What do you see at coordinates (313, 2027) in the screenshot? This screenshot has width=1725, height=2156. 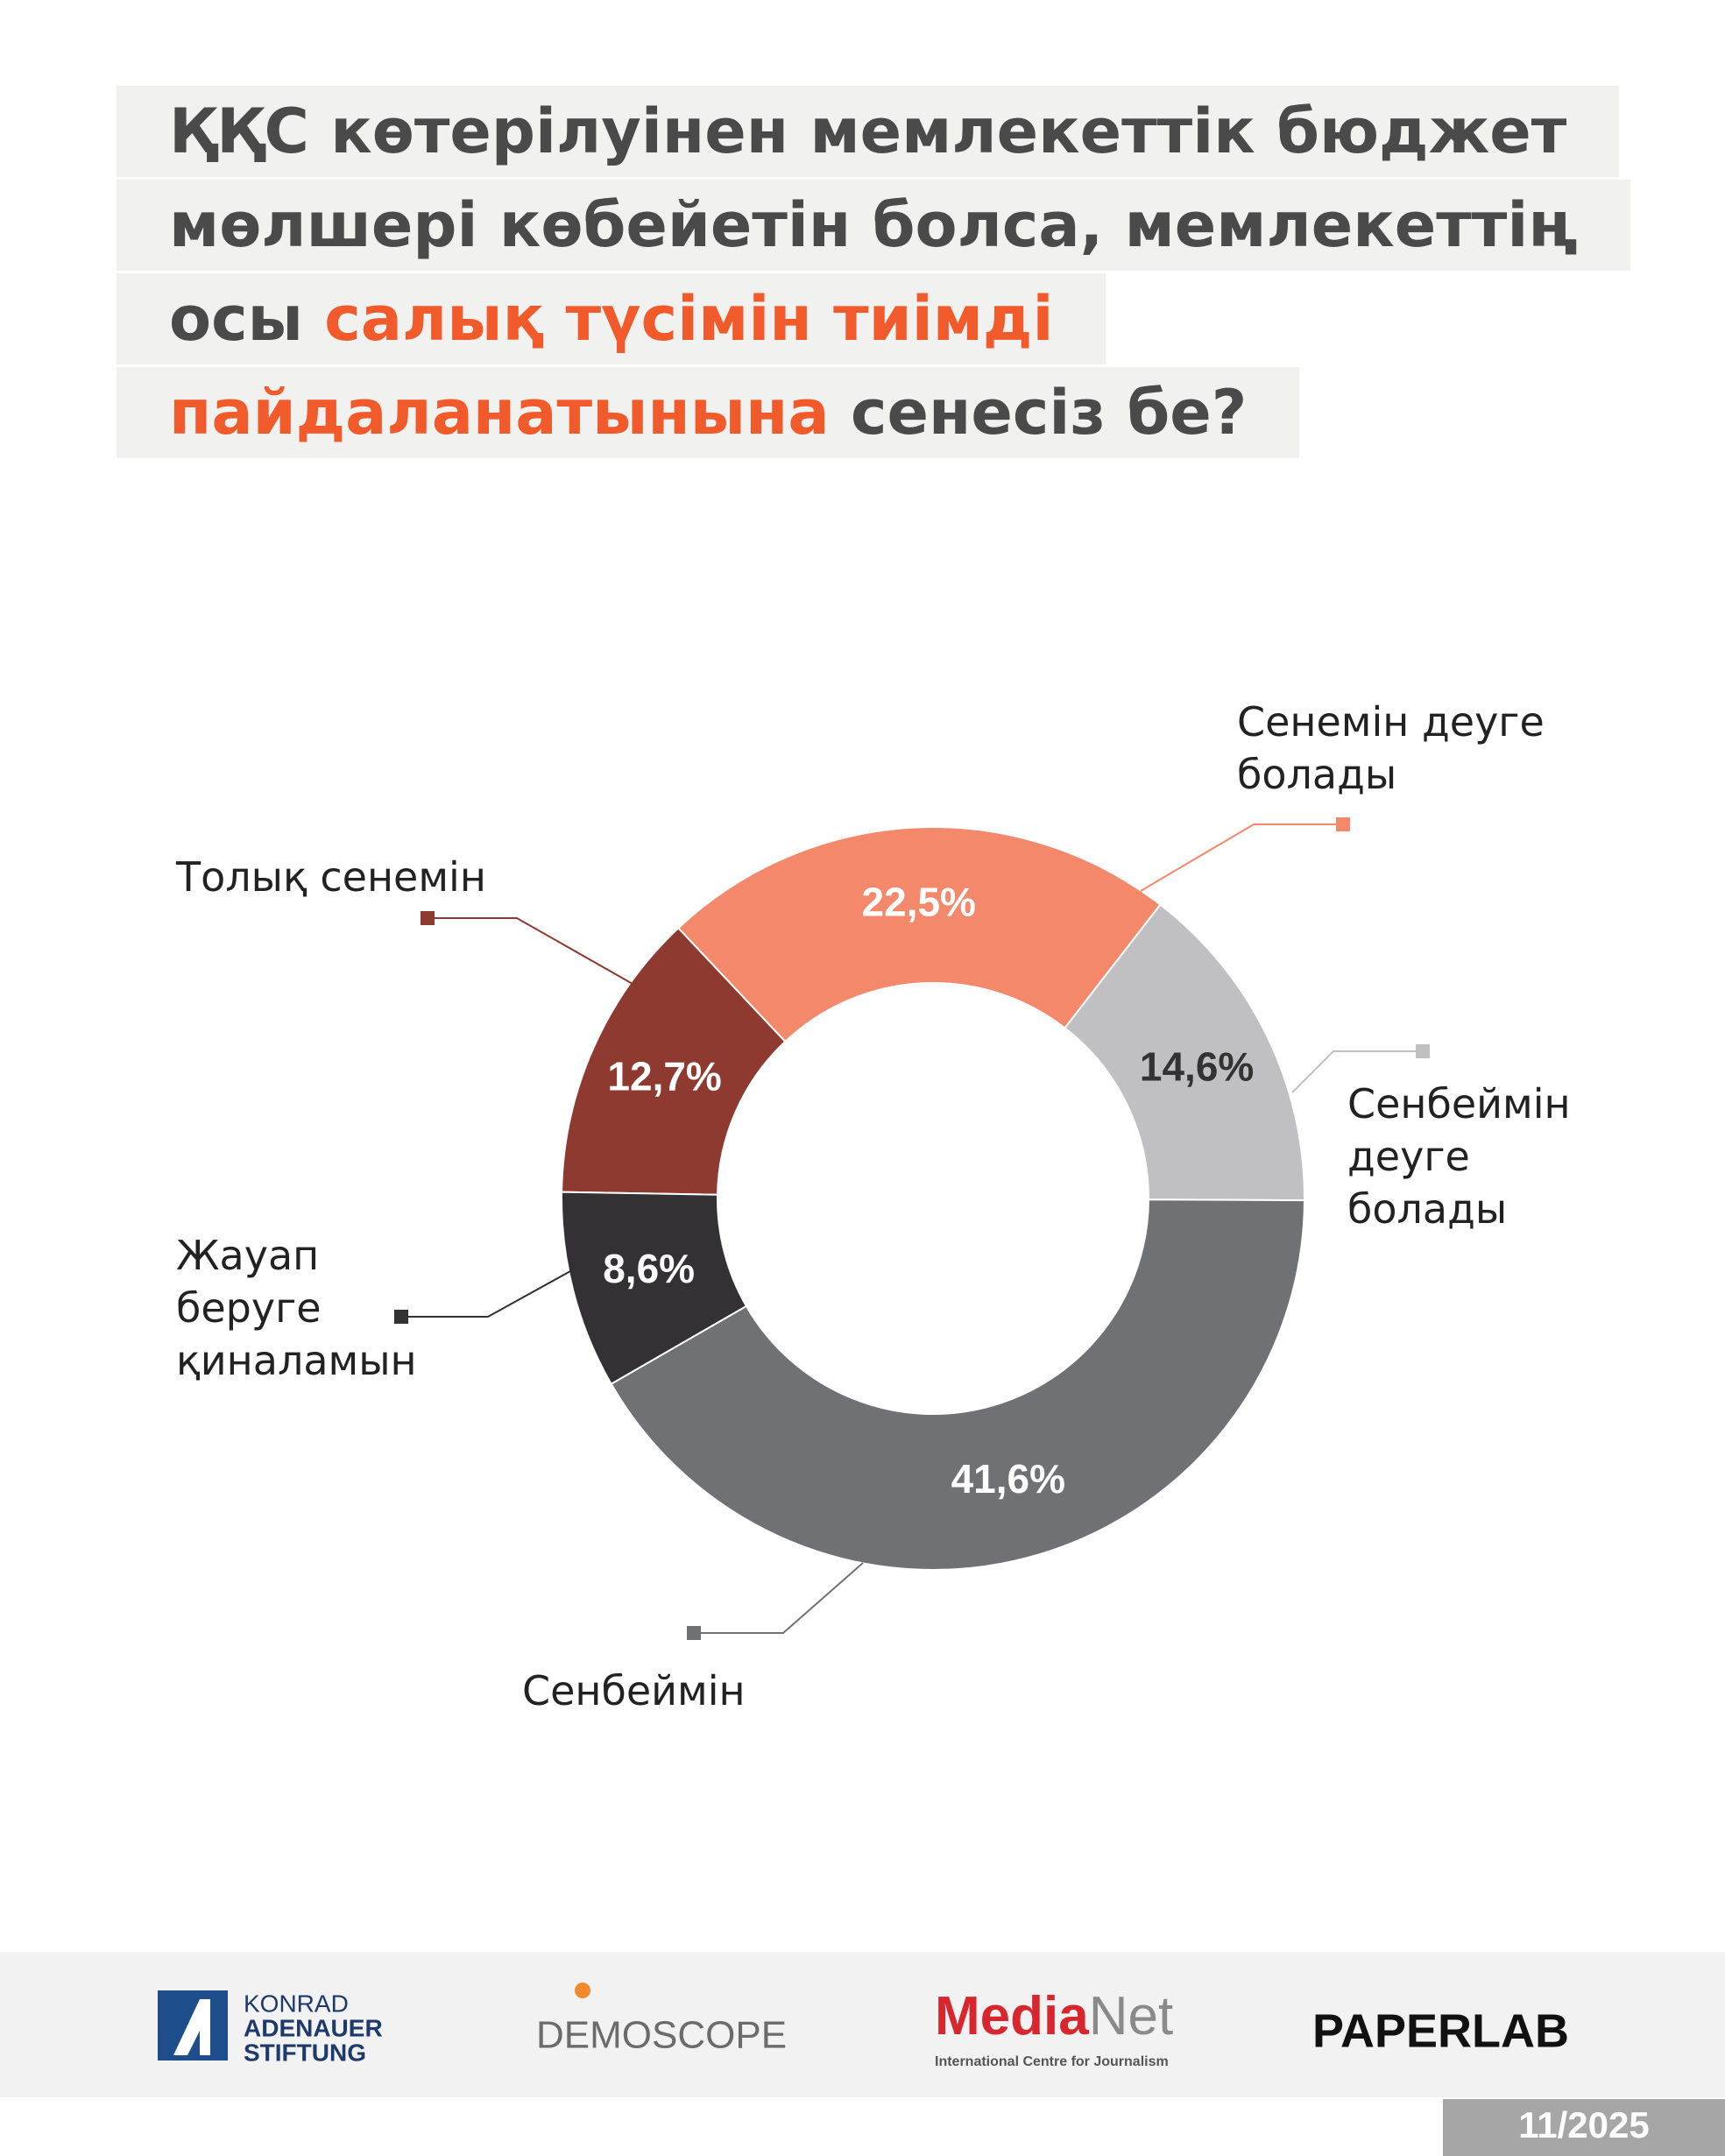 I see `kas-text: ADENAUER` at bounding box center [313, 2027].